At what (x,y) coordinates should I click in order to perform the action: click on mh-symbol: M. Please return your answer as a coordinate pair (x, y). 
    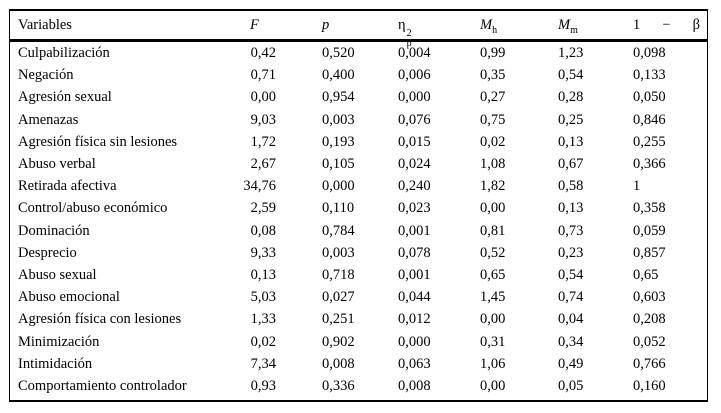
    Looking at the image, I should click on (486, 25).